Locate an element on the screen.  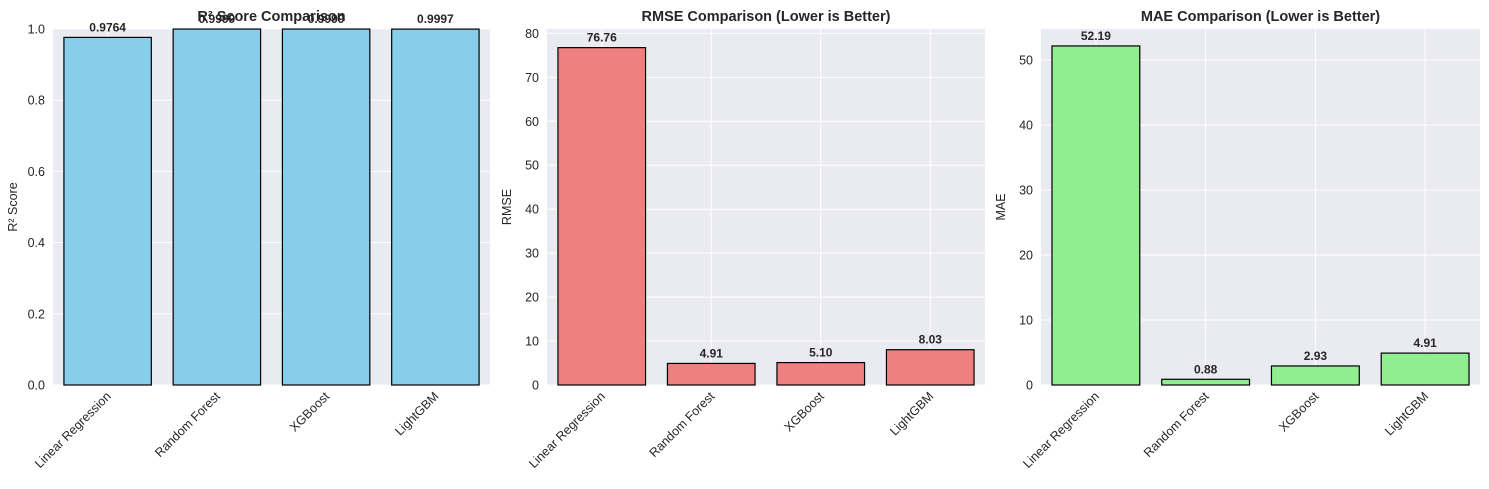
data-label: 0.9997 is located at coordinates (435, 19).